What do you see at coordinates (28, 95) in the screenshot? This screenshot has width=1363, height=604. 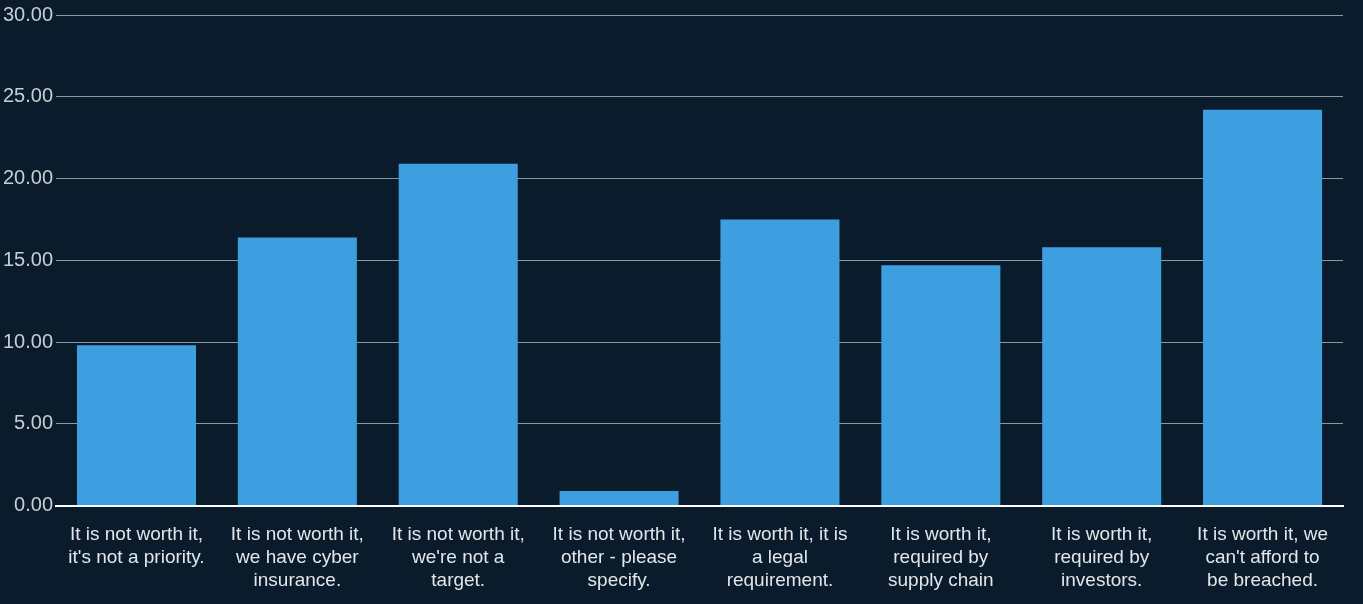 I see `y-tick-label: 25.00` at bounding box center [28, 95].